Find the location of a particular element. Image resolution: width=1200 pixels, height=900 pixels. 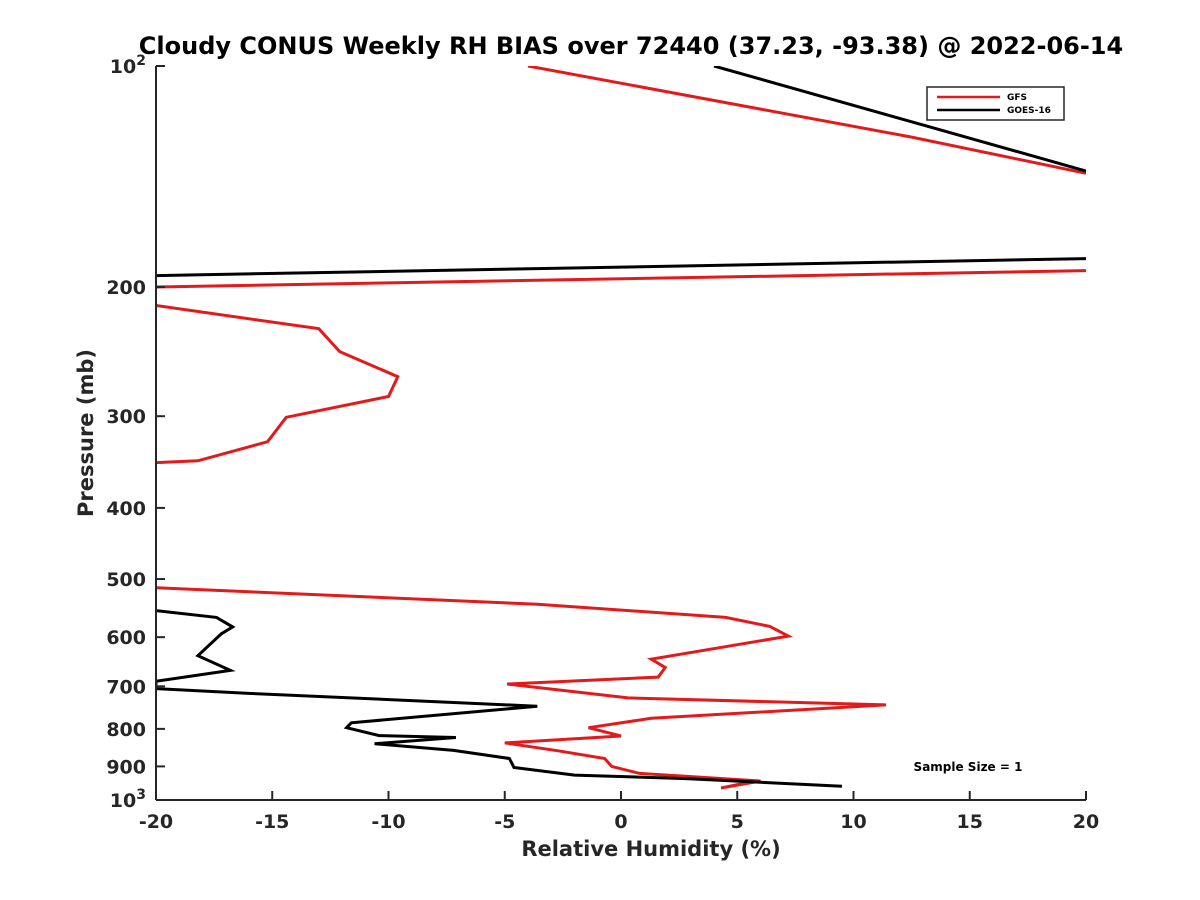

y-tick-label: 700 is located at coordinates (126, 687).